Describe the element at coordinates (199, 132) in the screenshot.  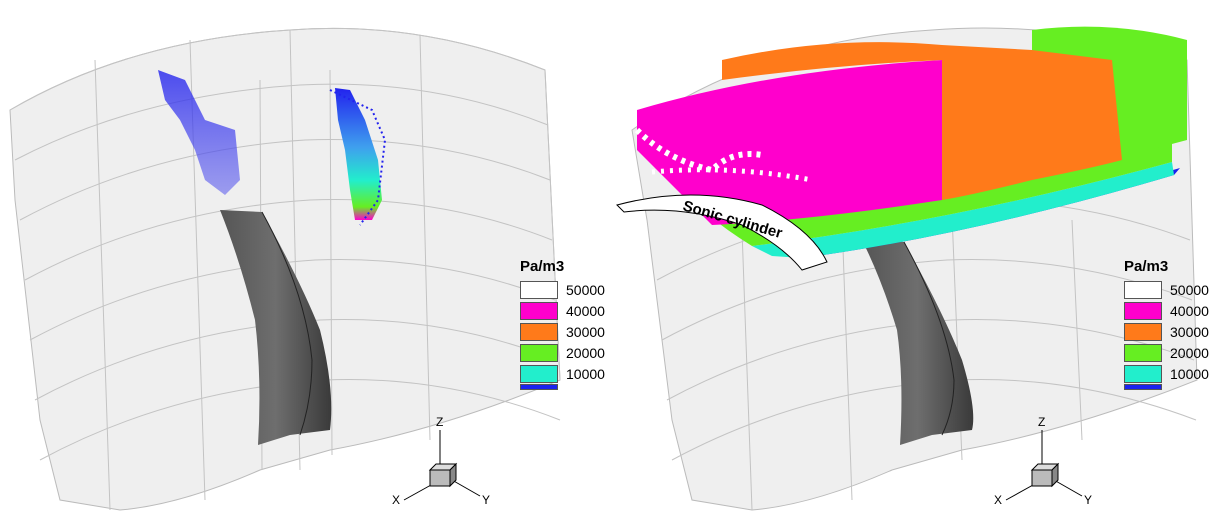
I see `blue-plume` at that location.